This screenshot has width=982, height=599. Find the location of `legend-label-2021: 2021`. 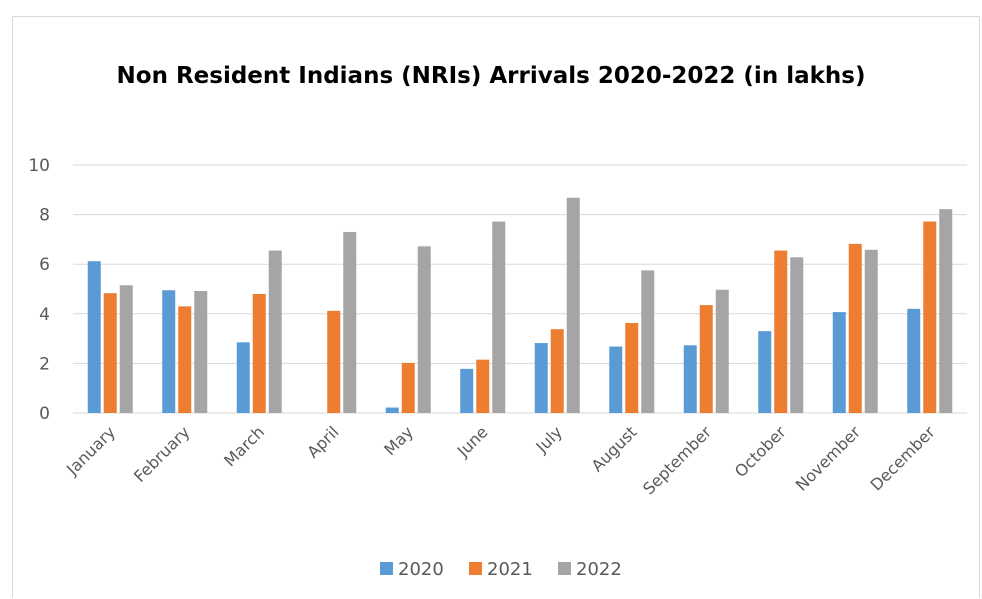

legend-label-2021: 2021 is located at coordinates (510, 569).